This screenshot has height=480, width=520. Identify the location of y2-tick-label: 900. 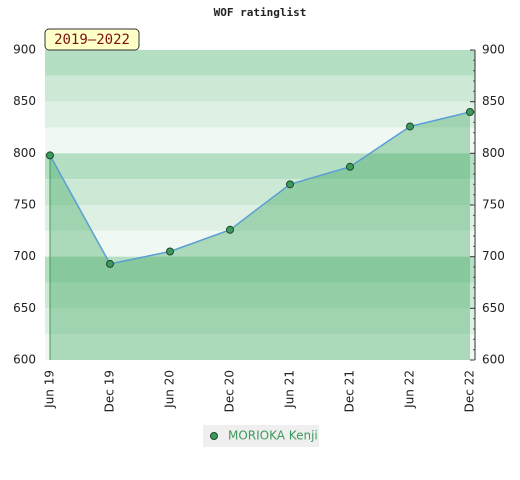
(493, 50).